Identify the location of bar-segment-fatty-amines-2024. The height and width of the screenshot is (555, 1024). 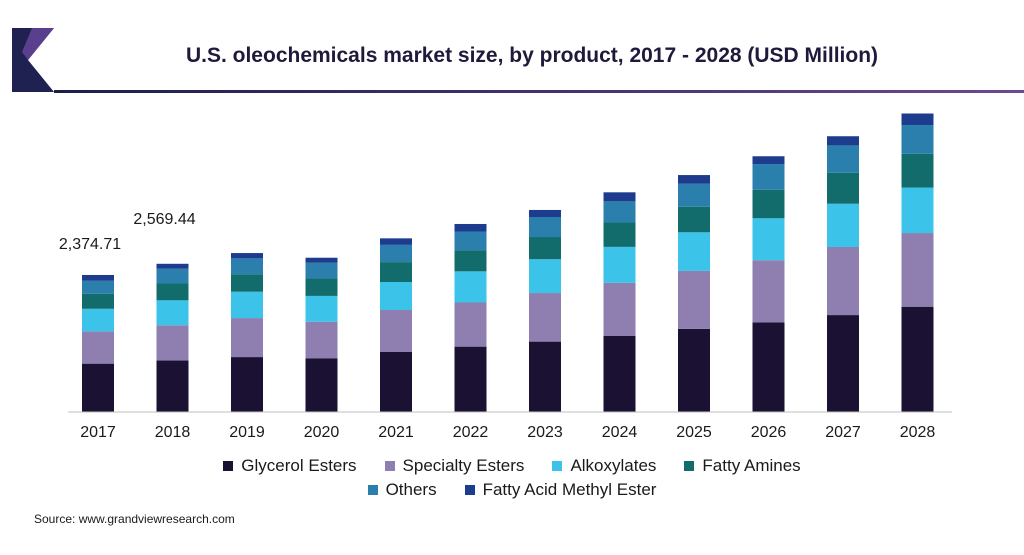
(619, 234).